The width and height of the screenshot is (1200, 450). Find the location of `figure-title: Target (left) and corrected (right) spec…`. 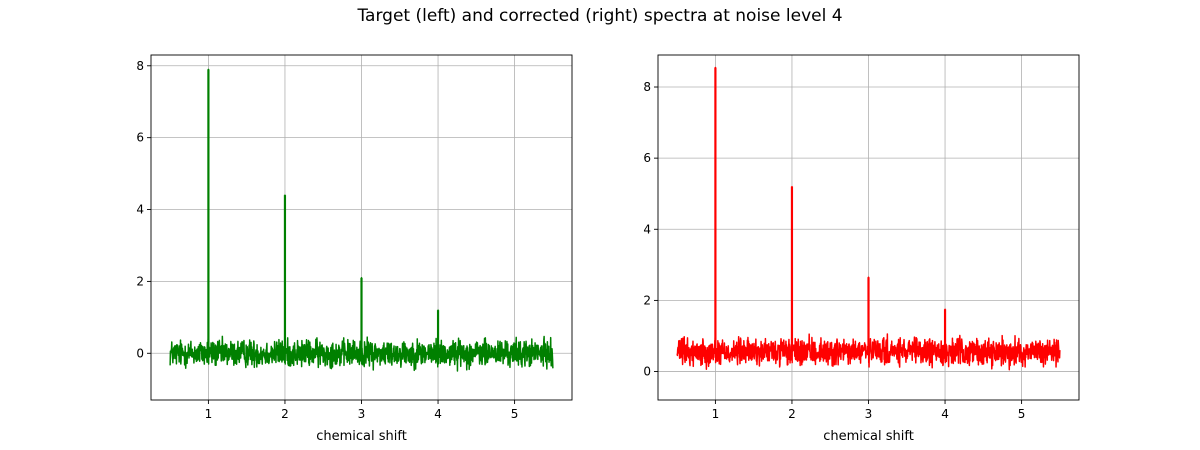

figure-title: Target (left) and corrected (right) spec… is located at coordinates (600, 16).